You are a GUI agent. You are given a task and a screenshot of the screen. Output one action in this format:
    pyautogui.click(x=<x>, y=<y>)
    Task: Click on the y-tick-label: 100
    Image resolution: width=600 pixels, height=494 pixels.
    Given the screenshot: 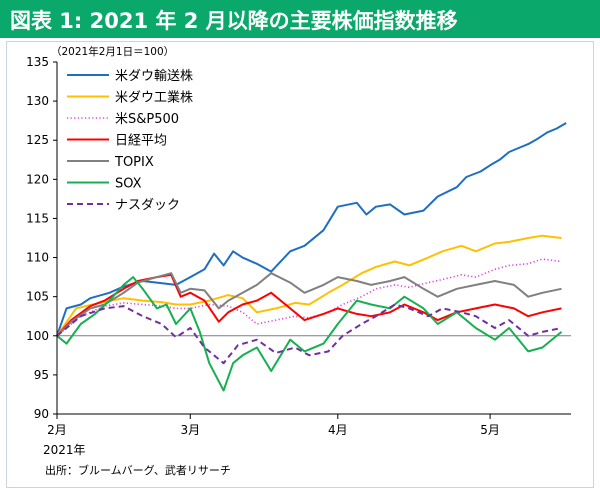 What is the action you would take?
    pyautogui.click(x=37, y=336)
    